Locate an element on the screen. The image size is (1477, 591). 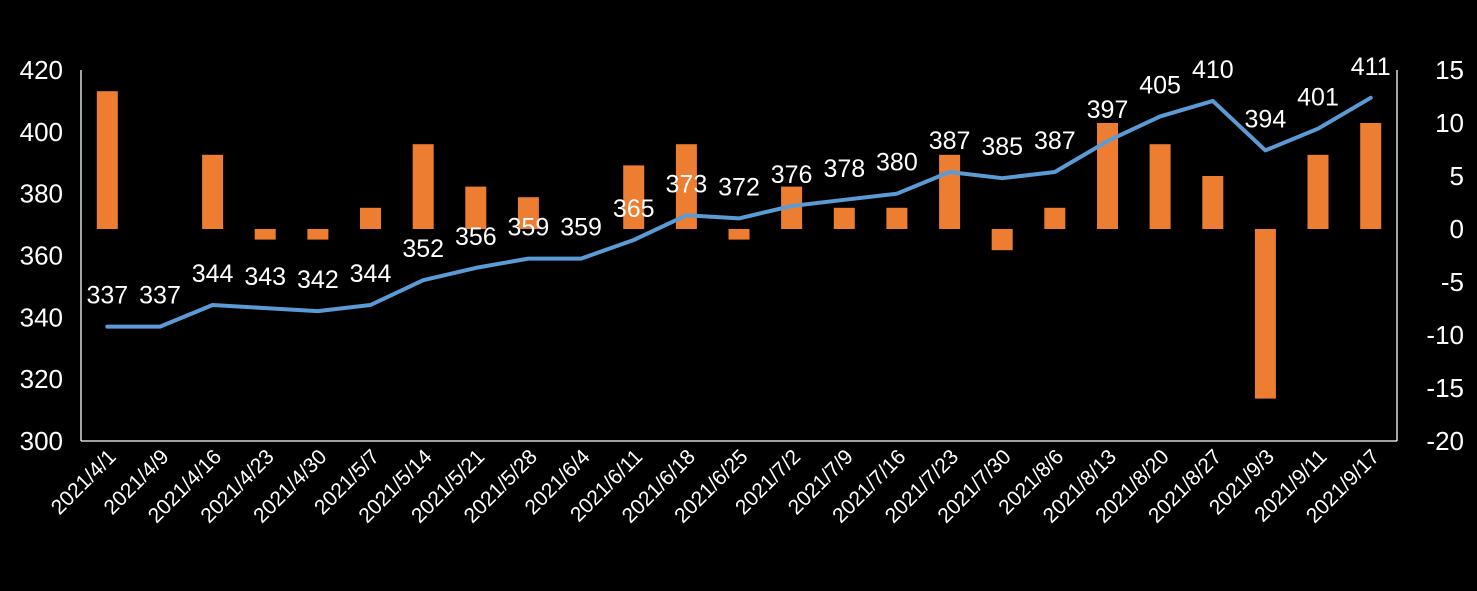
bar-2021/6/25 is located at coordinates (739, 234).